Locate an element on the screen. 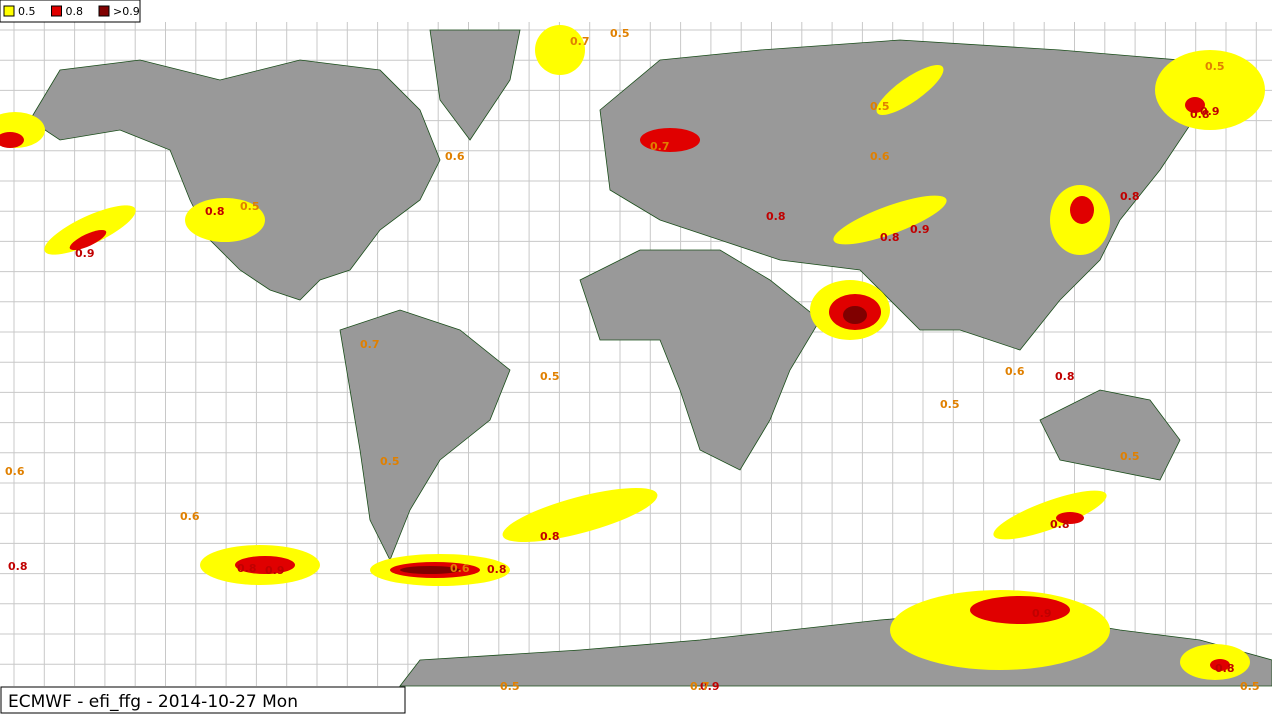  legend: 0.5 0.8 >0.9 is located at coordinates (71, 11).